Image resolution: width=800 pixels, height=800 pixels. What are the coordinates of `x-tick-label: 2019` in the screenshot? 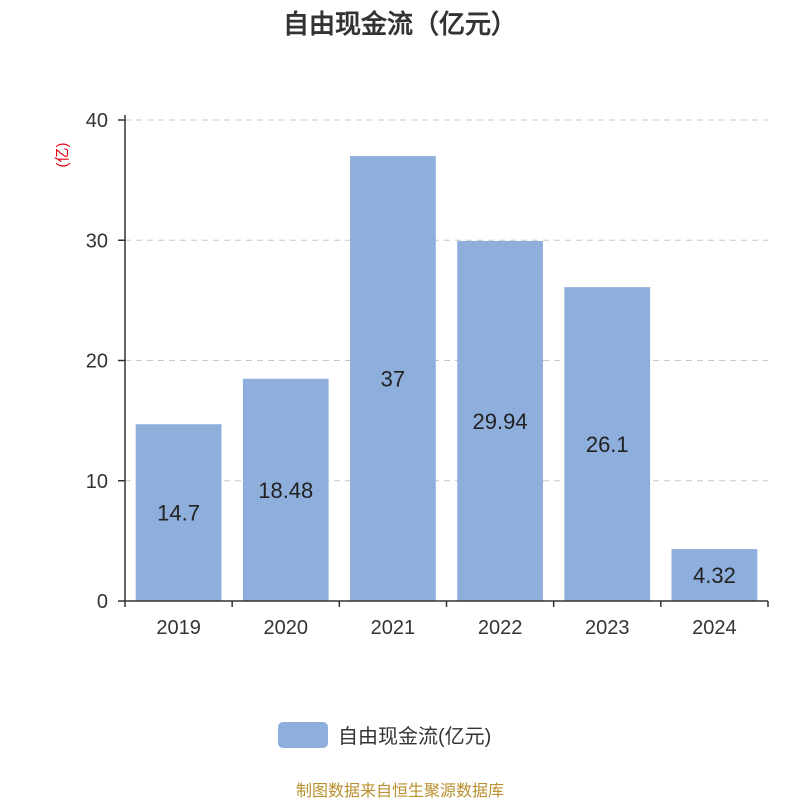 It's located at (178, 628).